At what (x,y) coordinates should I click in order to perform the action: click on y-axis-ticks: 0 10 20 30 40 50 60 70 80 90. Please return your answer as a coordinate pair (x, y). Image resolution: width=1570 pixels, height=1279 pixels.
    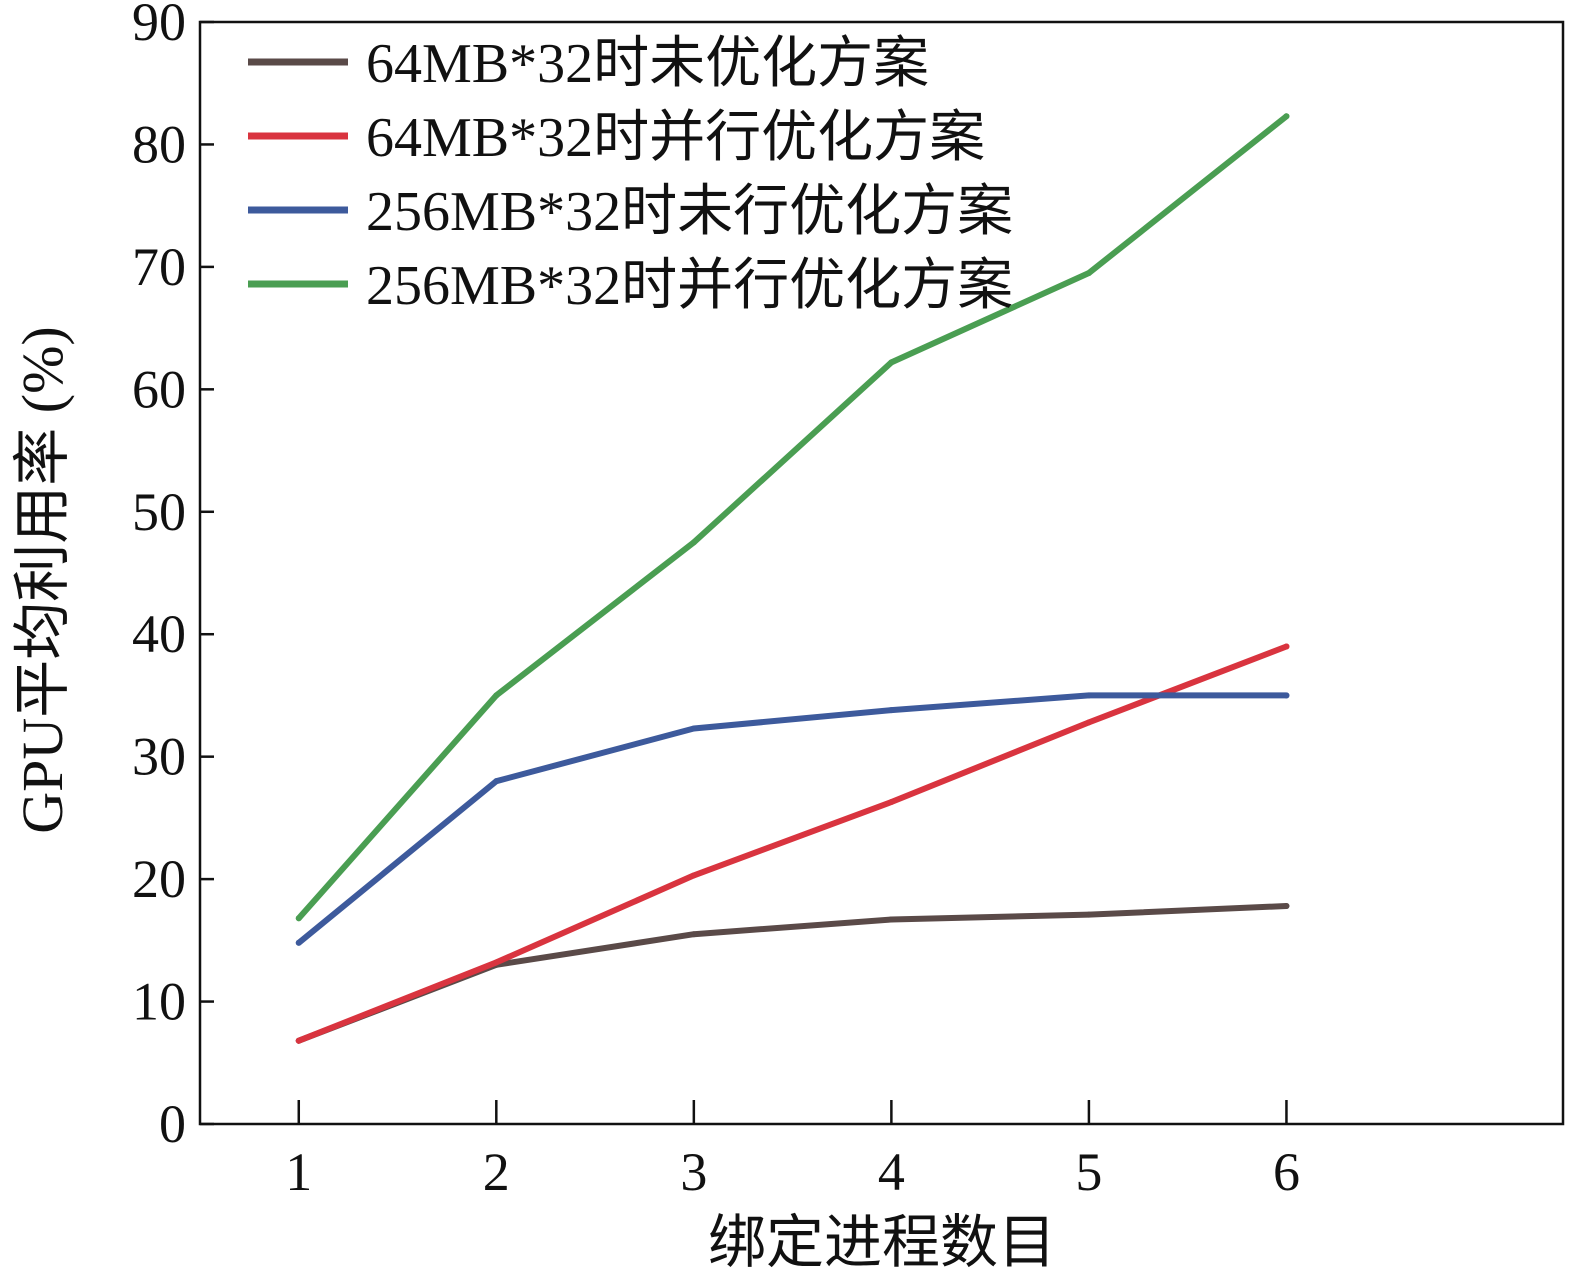
    Looking at the image, I should click on (173, 577).